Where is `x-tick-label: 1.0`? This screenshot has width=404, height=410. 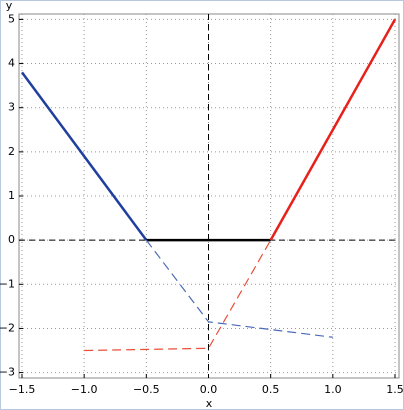
x-tick-label: 1.0 is located at coordinates (333, 389).